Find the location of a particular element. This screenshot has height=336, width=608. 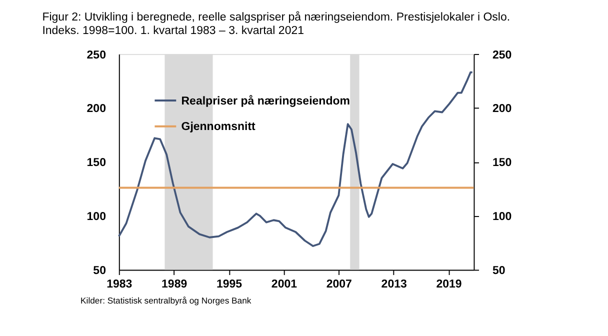

y2-tick-label: 100 is located at coordinates (96, 217).